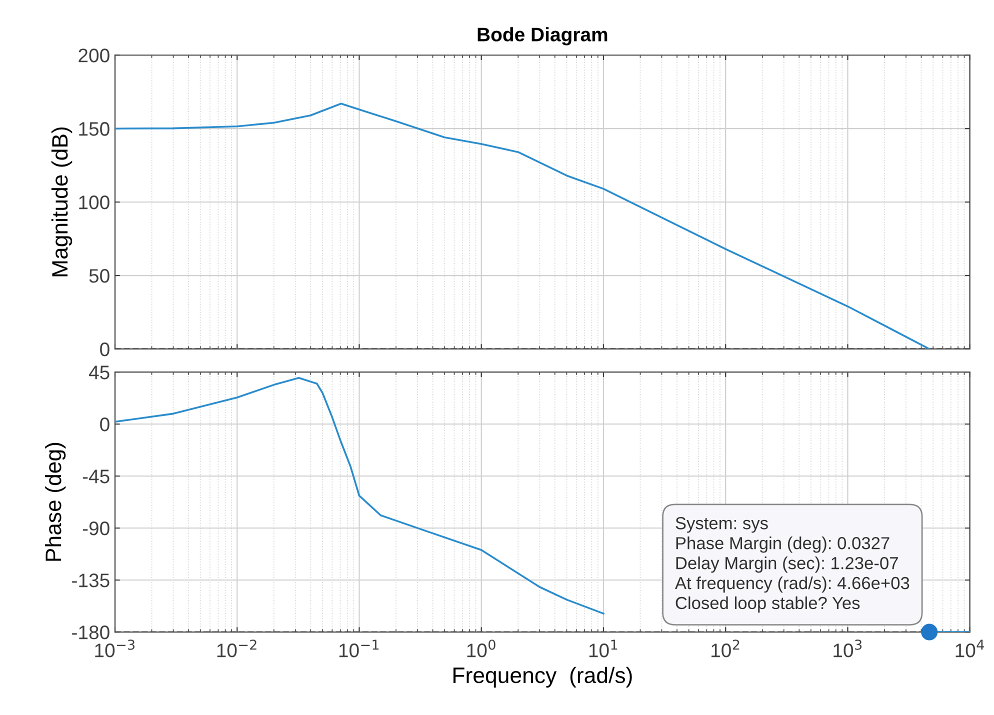 The width and height of the screenshot is (994, 715). Describe the element at coordinates (55, 501) in the screenshot. I see `y-axis-title: Phase (deg)` at that location.